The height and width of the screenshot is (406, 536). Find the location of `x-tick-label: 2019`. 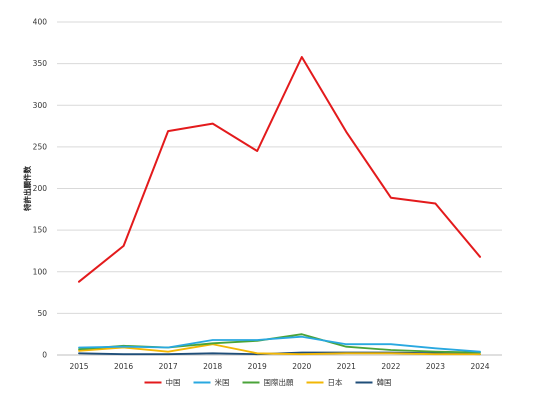

x-tick-label: 2019 is located at coordinates (257, 366).